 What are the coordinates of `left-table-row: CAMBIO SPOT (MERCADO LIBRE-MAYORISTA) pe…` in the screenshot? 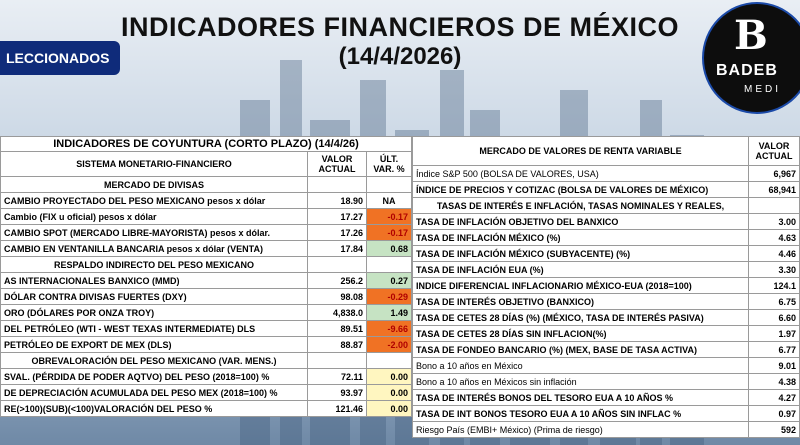 It's located at (206, 232).